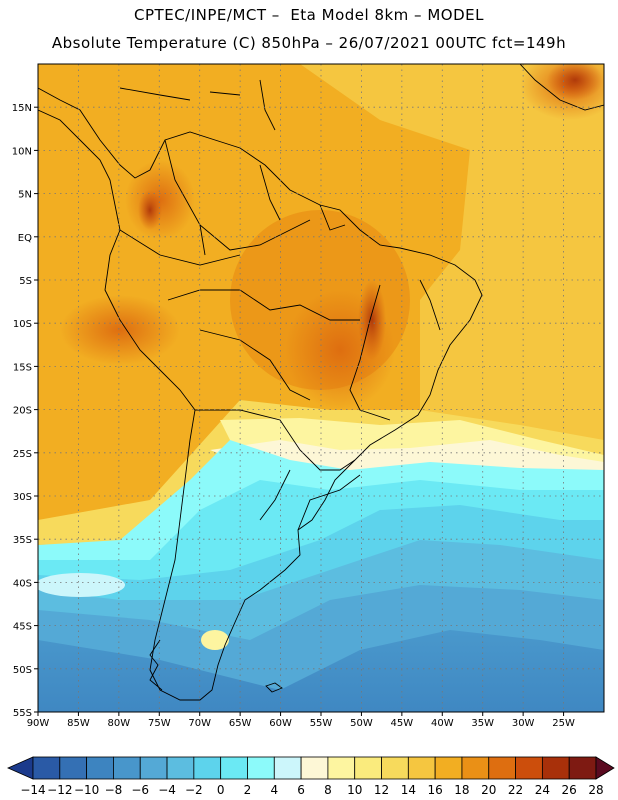 This screenshot has width=618, height=800. Describe the element at coordinates (563, 723) in the screenshot. I see `lon-label: 25W` at that location.